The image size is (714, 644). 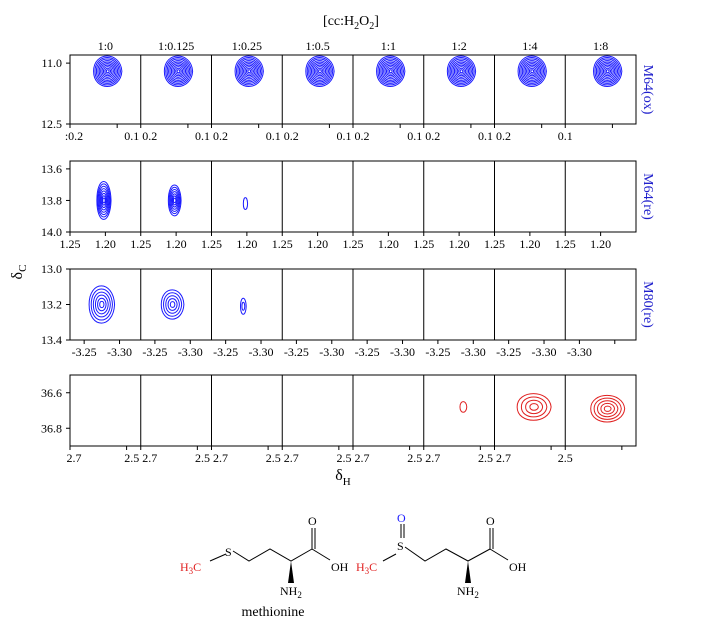 What do you see at coordinates (51, 393) in the screenshot?
I see `y-tick-label: 36.6` at bounding box center [51, 393].